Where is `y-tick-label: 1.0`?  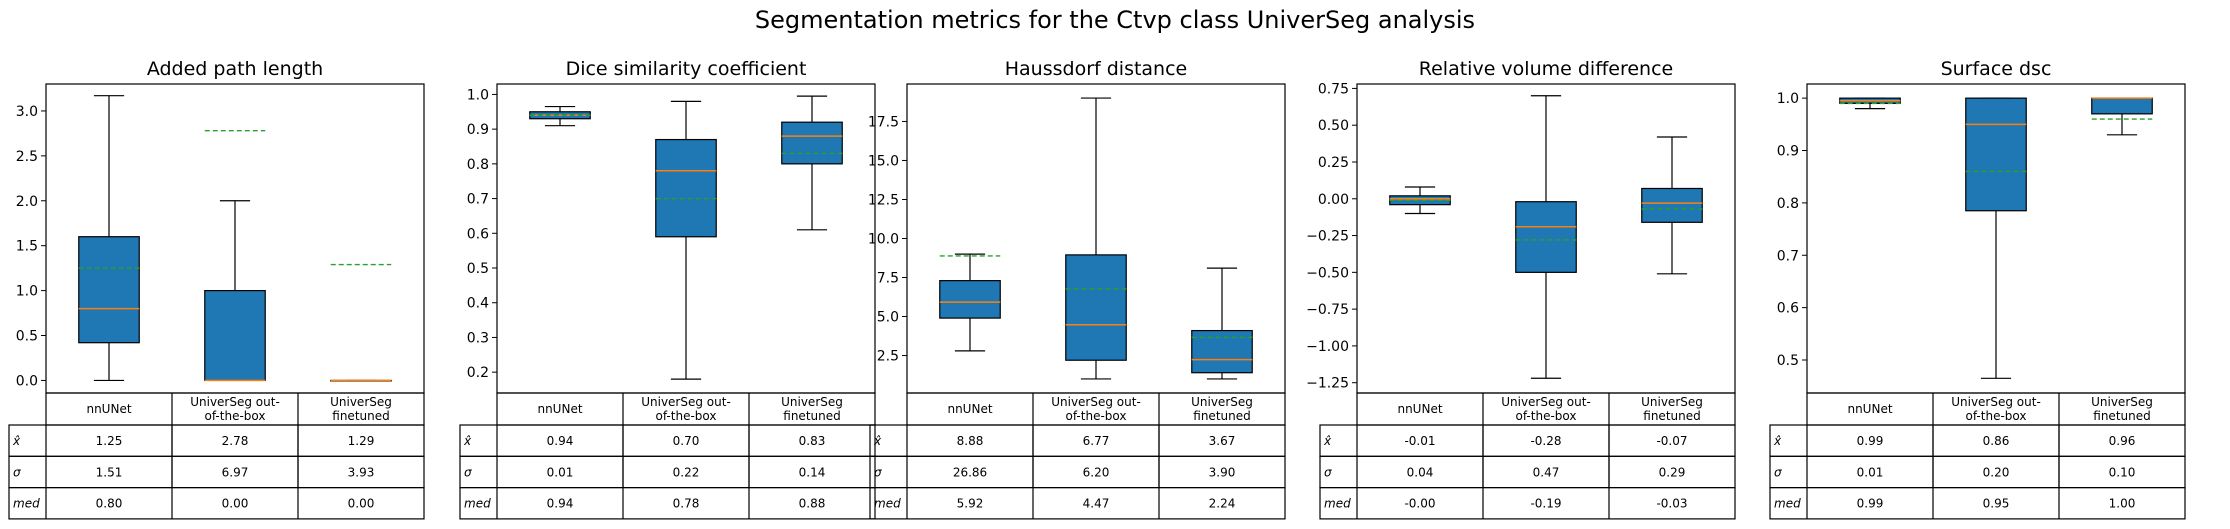
y-tick-label: 1.0 is located at coordinates (27, 292).